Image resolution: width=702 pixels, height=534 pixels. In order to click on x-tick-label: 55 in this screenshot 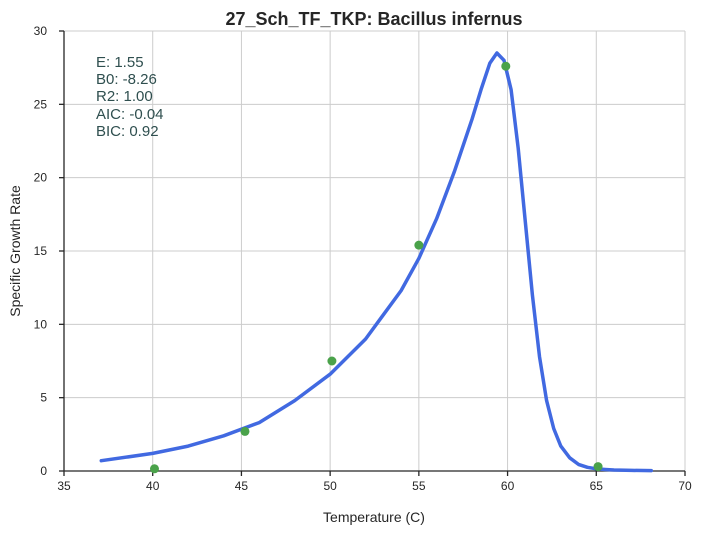, I will do `click(419, 486)`.